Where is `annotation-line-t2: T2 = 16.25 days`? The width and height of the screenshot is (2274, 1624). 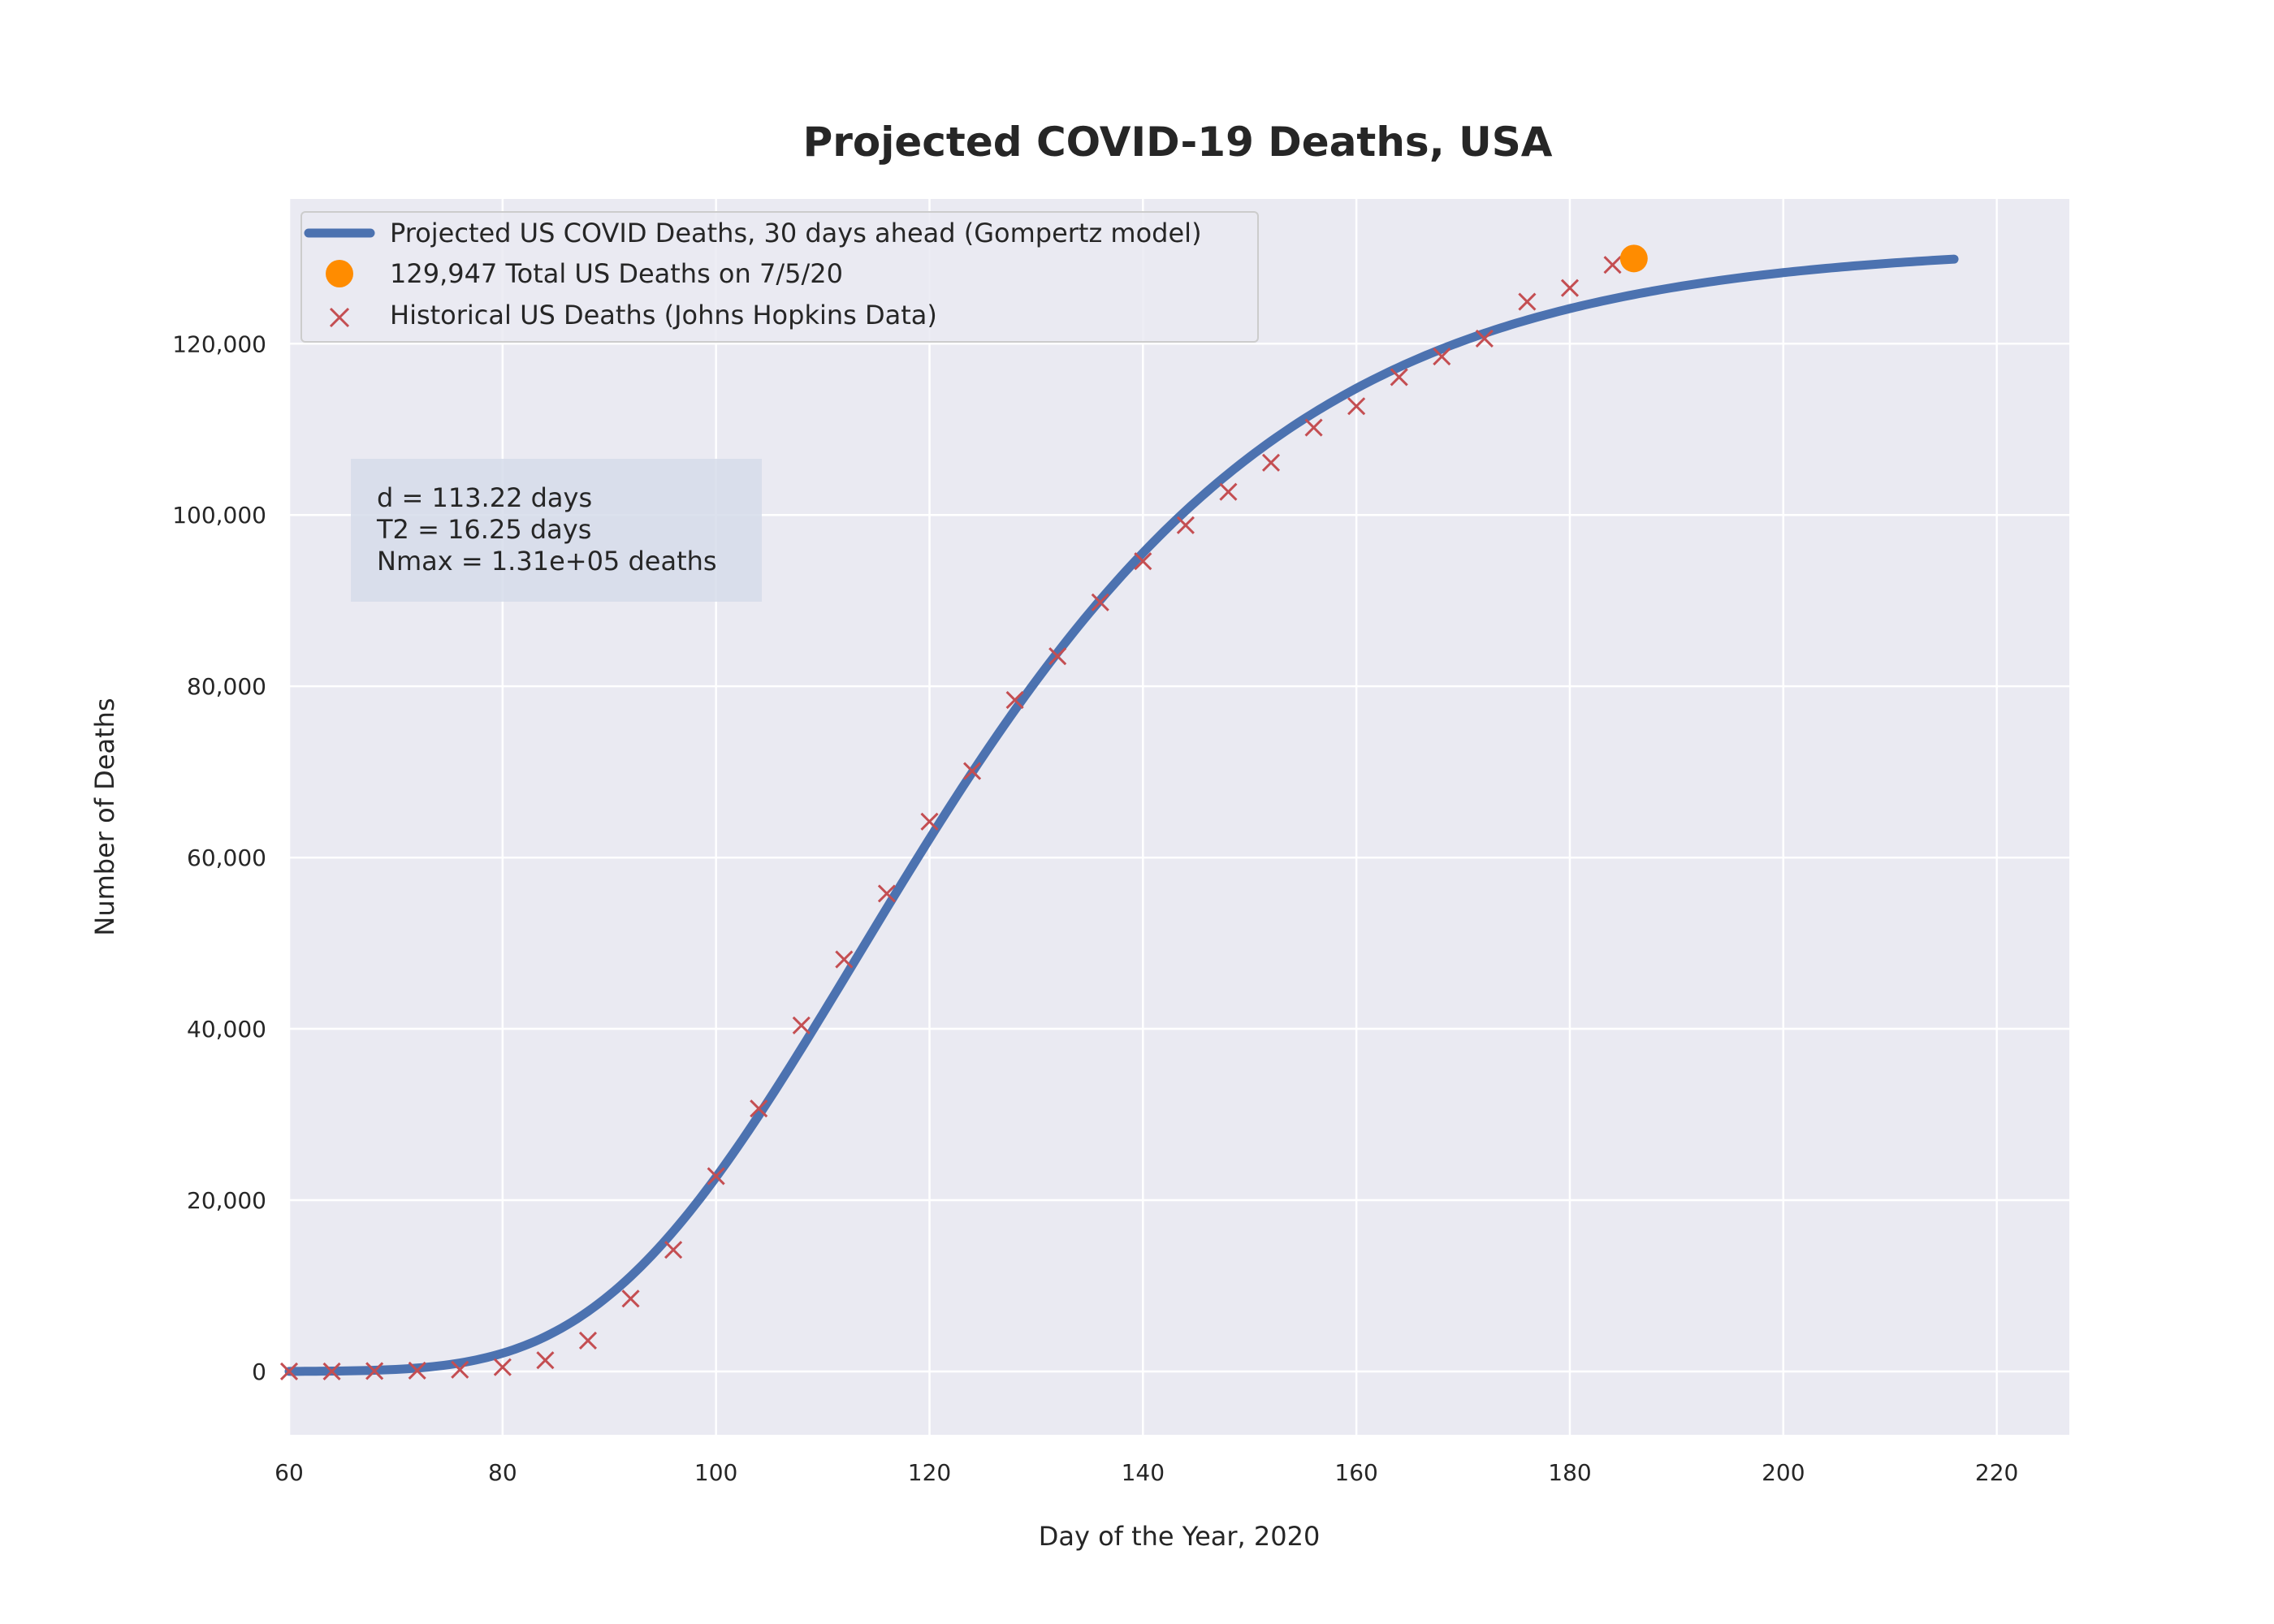 annotation-line-t2: T2 = 16.25 days is located at coordinates (484, 530).